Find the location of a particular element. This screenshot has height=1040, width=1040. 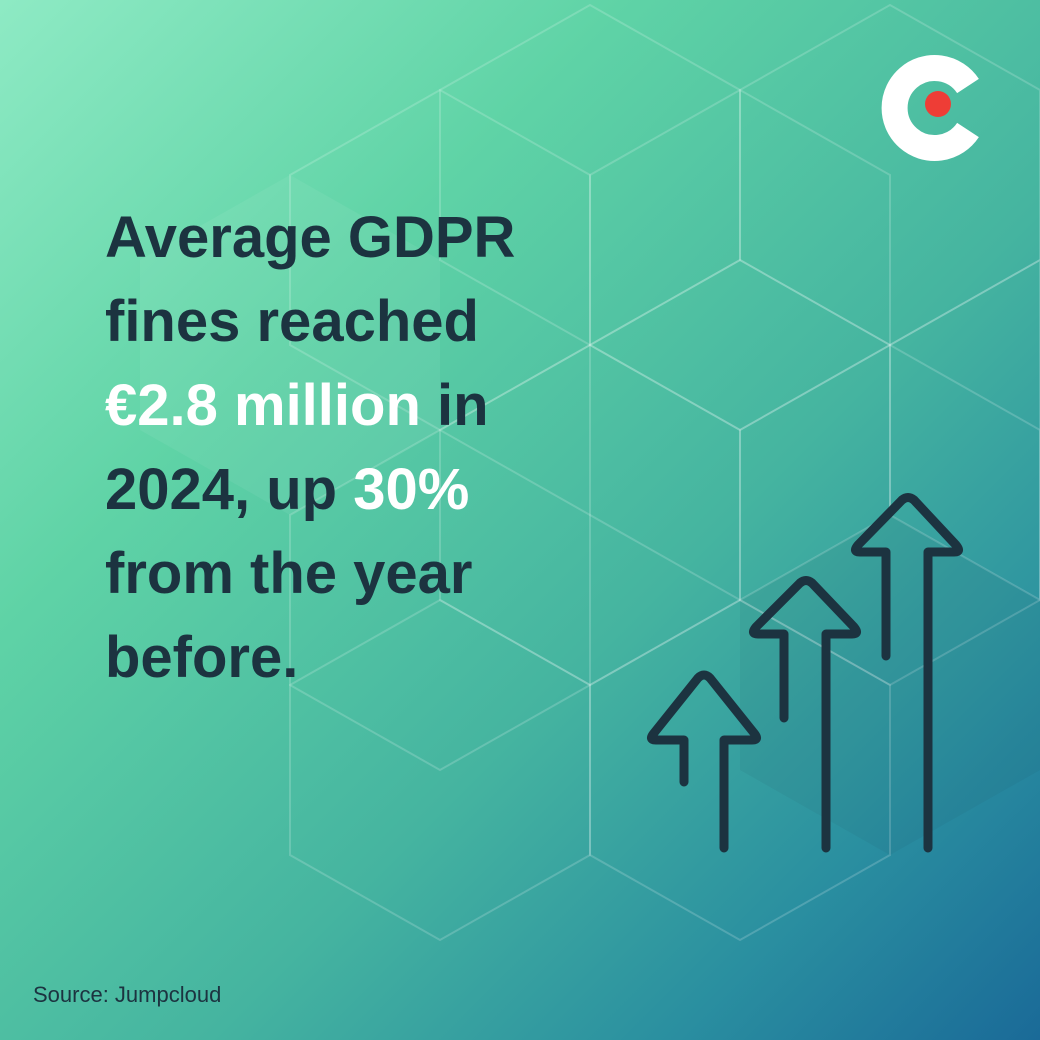

arrows-icon is located at coordinates (805, 673).